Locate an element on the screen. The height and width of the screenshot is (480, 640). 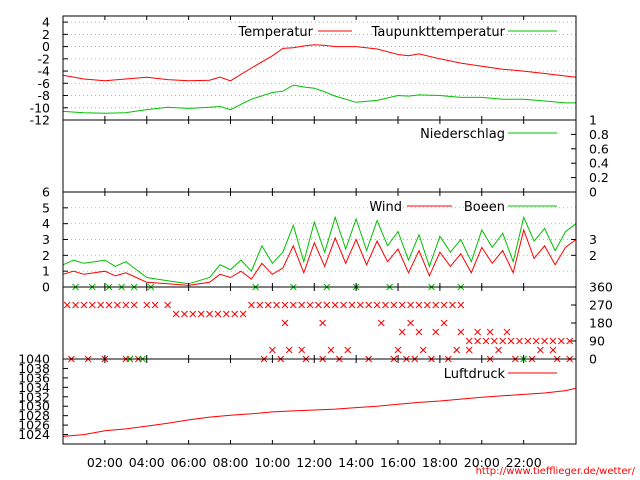
y-tick-label: 1028 is located at coordinates (34, 415).